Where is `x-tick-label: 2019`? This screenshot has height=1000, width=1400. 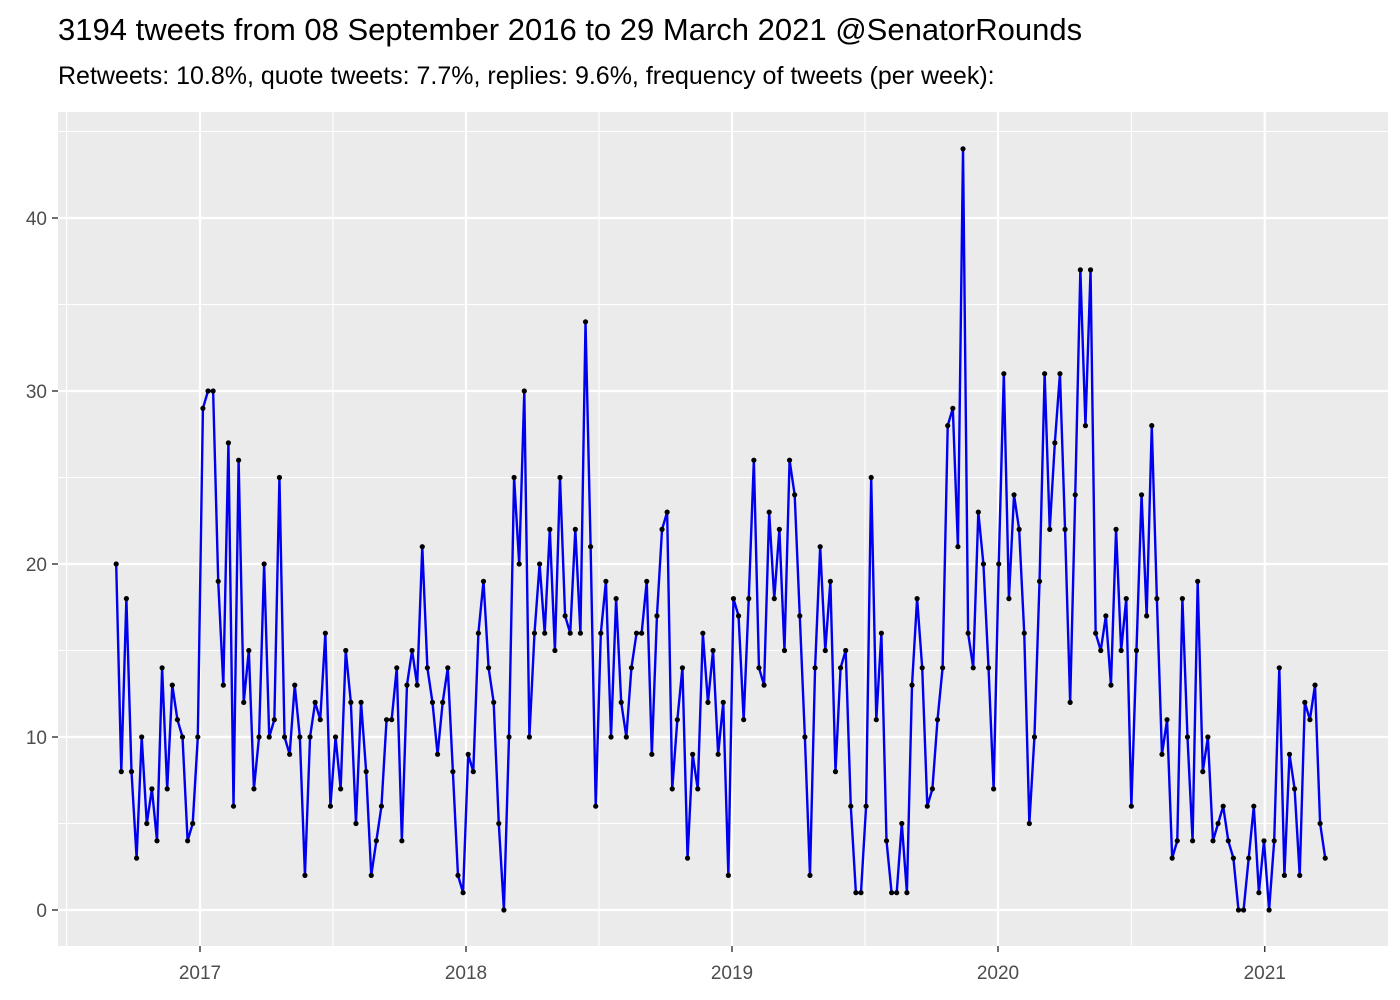 x-tick-label: 2019 is located at coordinates (732, 973).